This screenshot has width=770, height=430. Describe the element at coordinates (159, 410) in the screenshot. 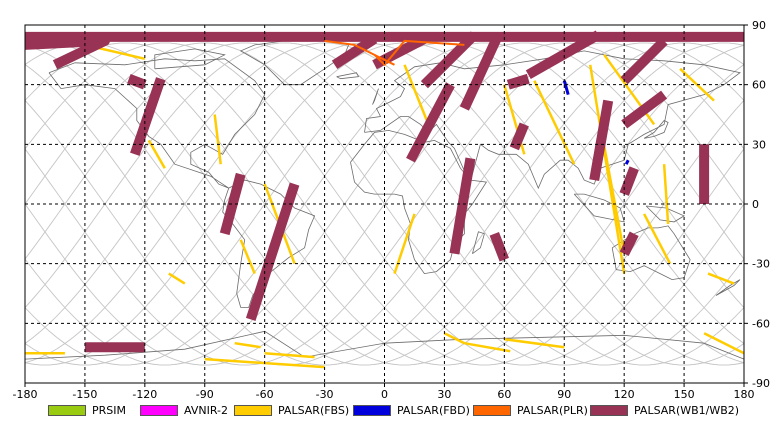

I see `legend-swatch-avnir` at that location.